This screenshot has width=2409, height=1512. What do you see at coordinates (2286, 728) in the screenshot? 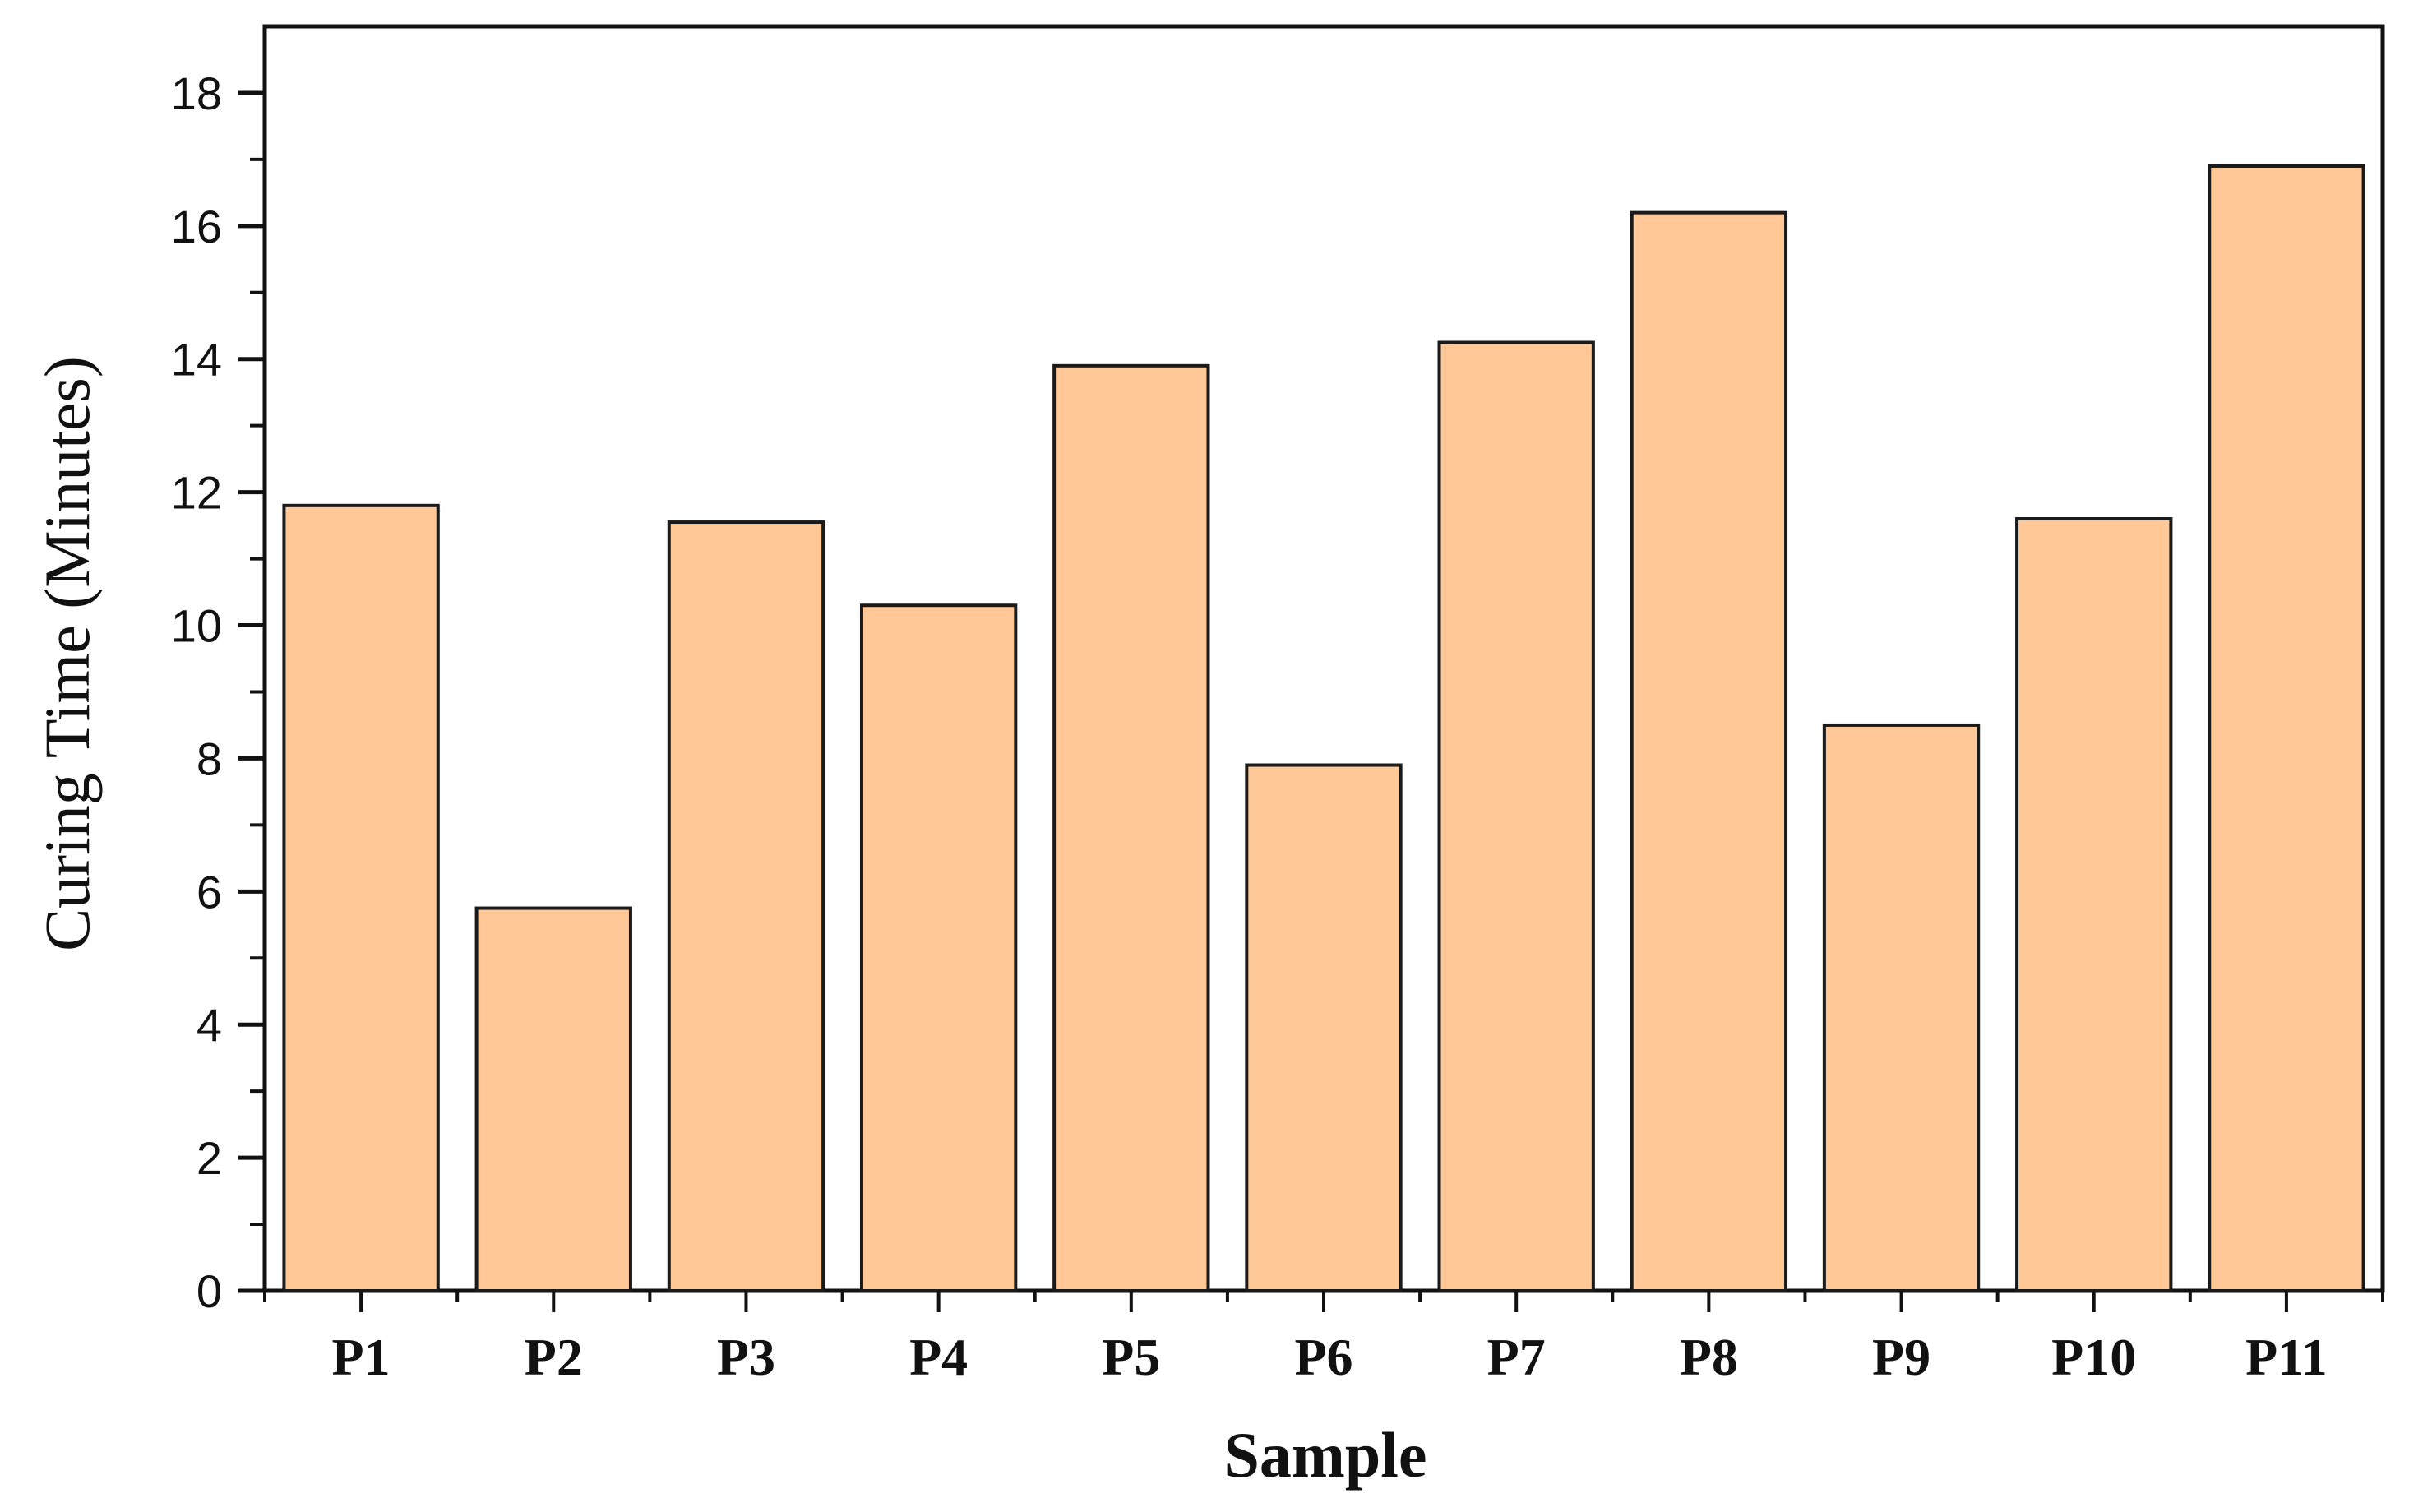
I see `bar-p11` at bounding box center [2286, 728].